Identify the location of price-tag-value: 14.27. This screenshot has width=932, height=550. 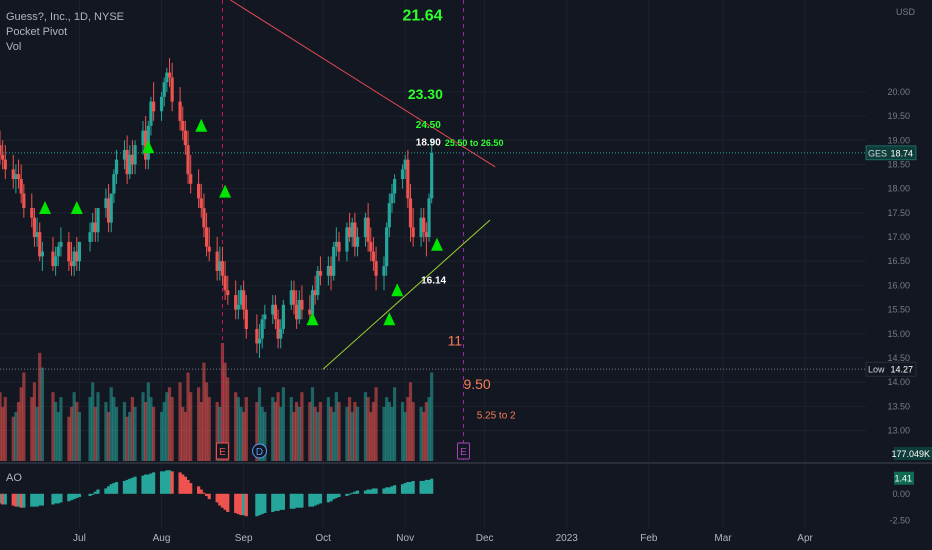
(901, 370).